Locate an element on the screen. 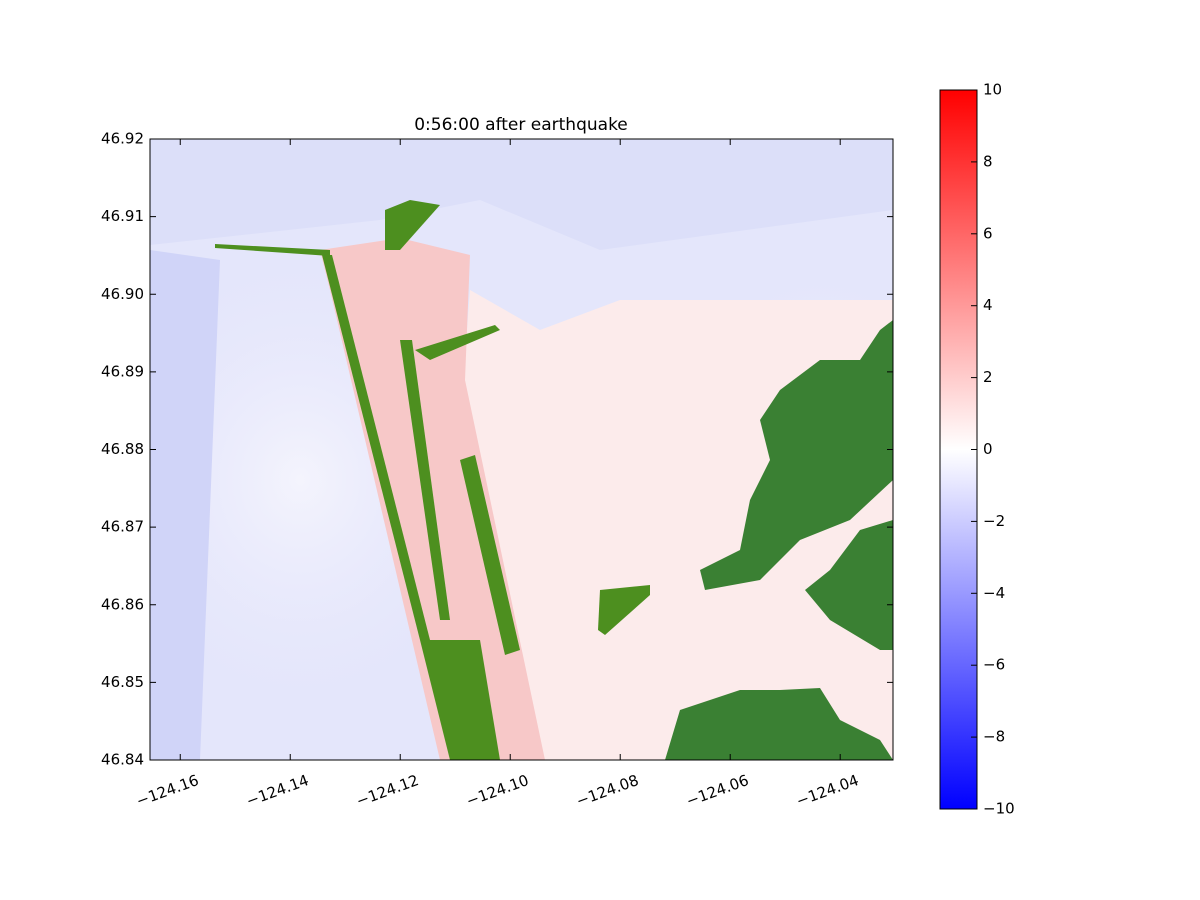 This screenshot has width=1200, height=900. colorbar-tick-label: 10 is located at coordinates (992, 90).